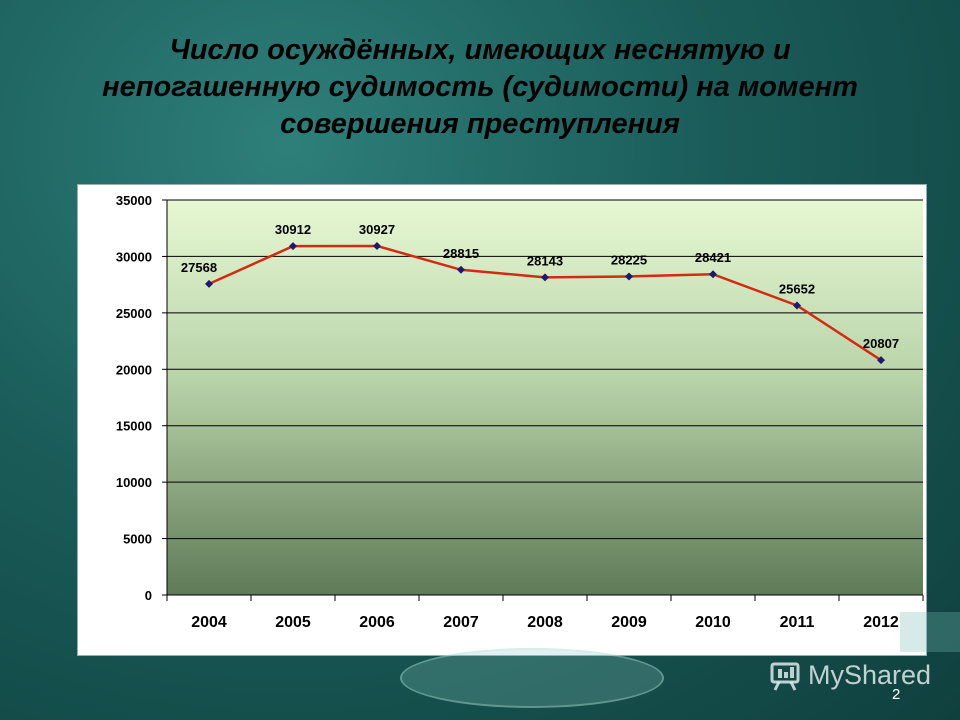 The width and height of the screenshot is (960, 720). I want to click on data-label: 30927, so click(377, 229).